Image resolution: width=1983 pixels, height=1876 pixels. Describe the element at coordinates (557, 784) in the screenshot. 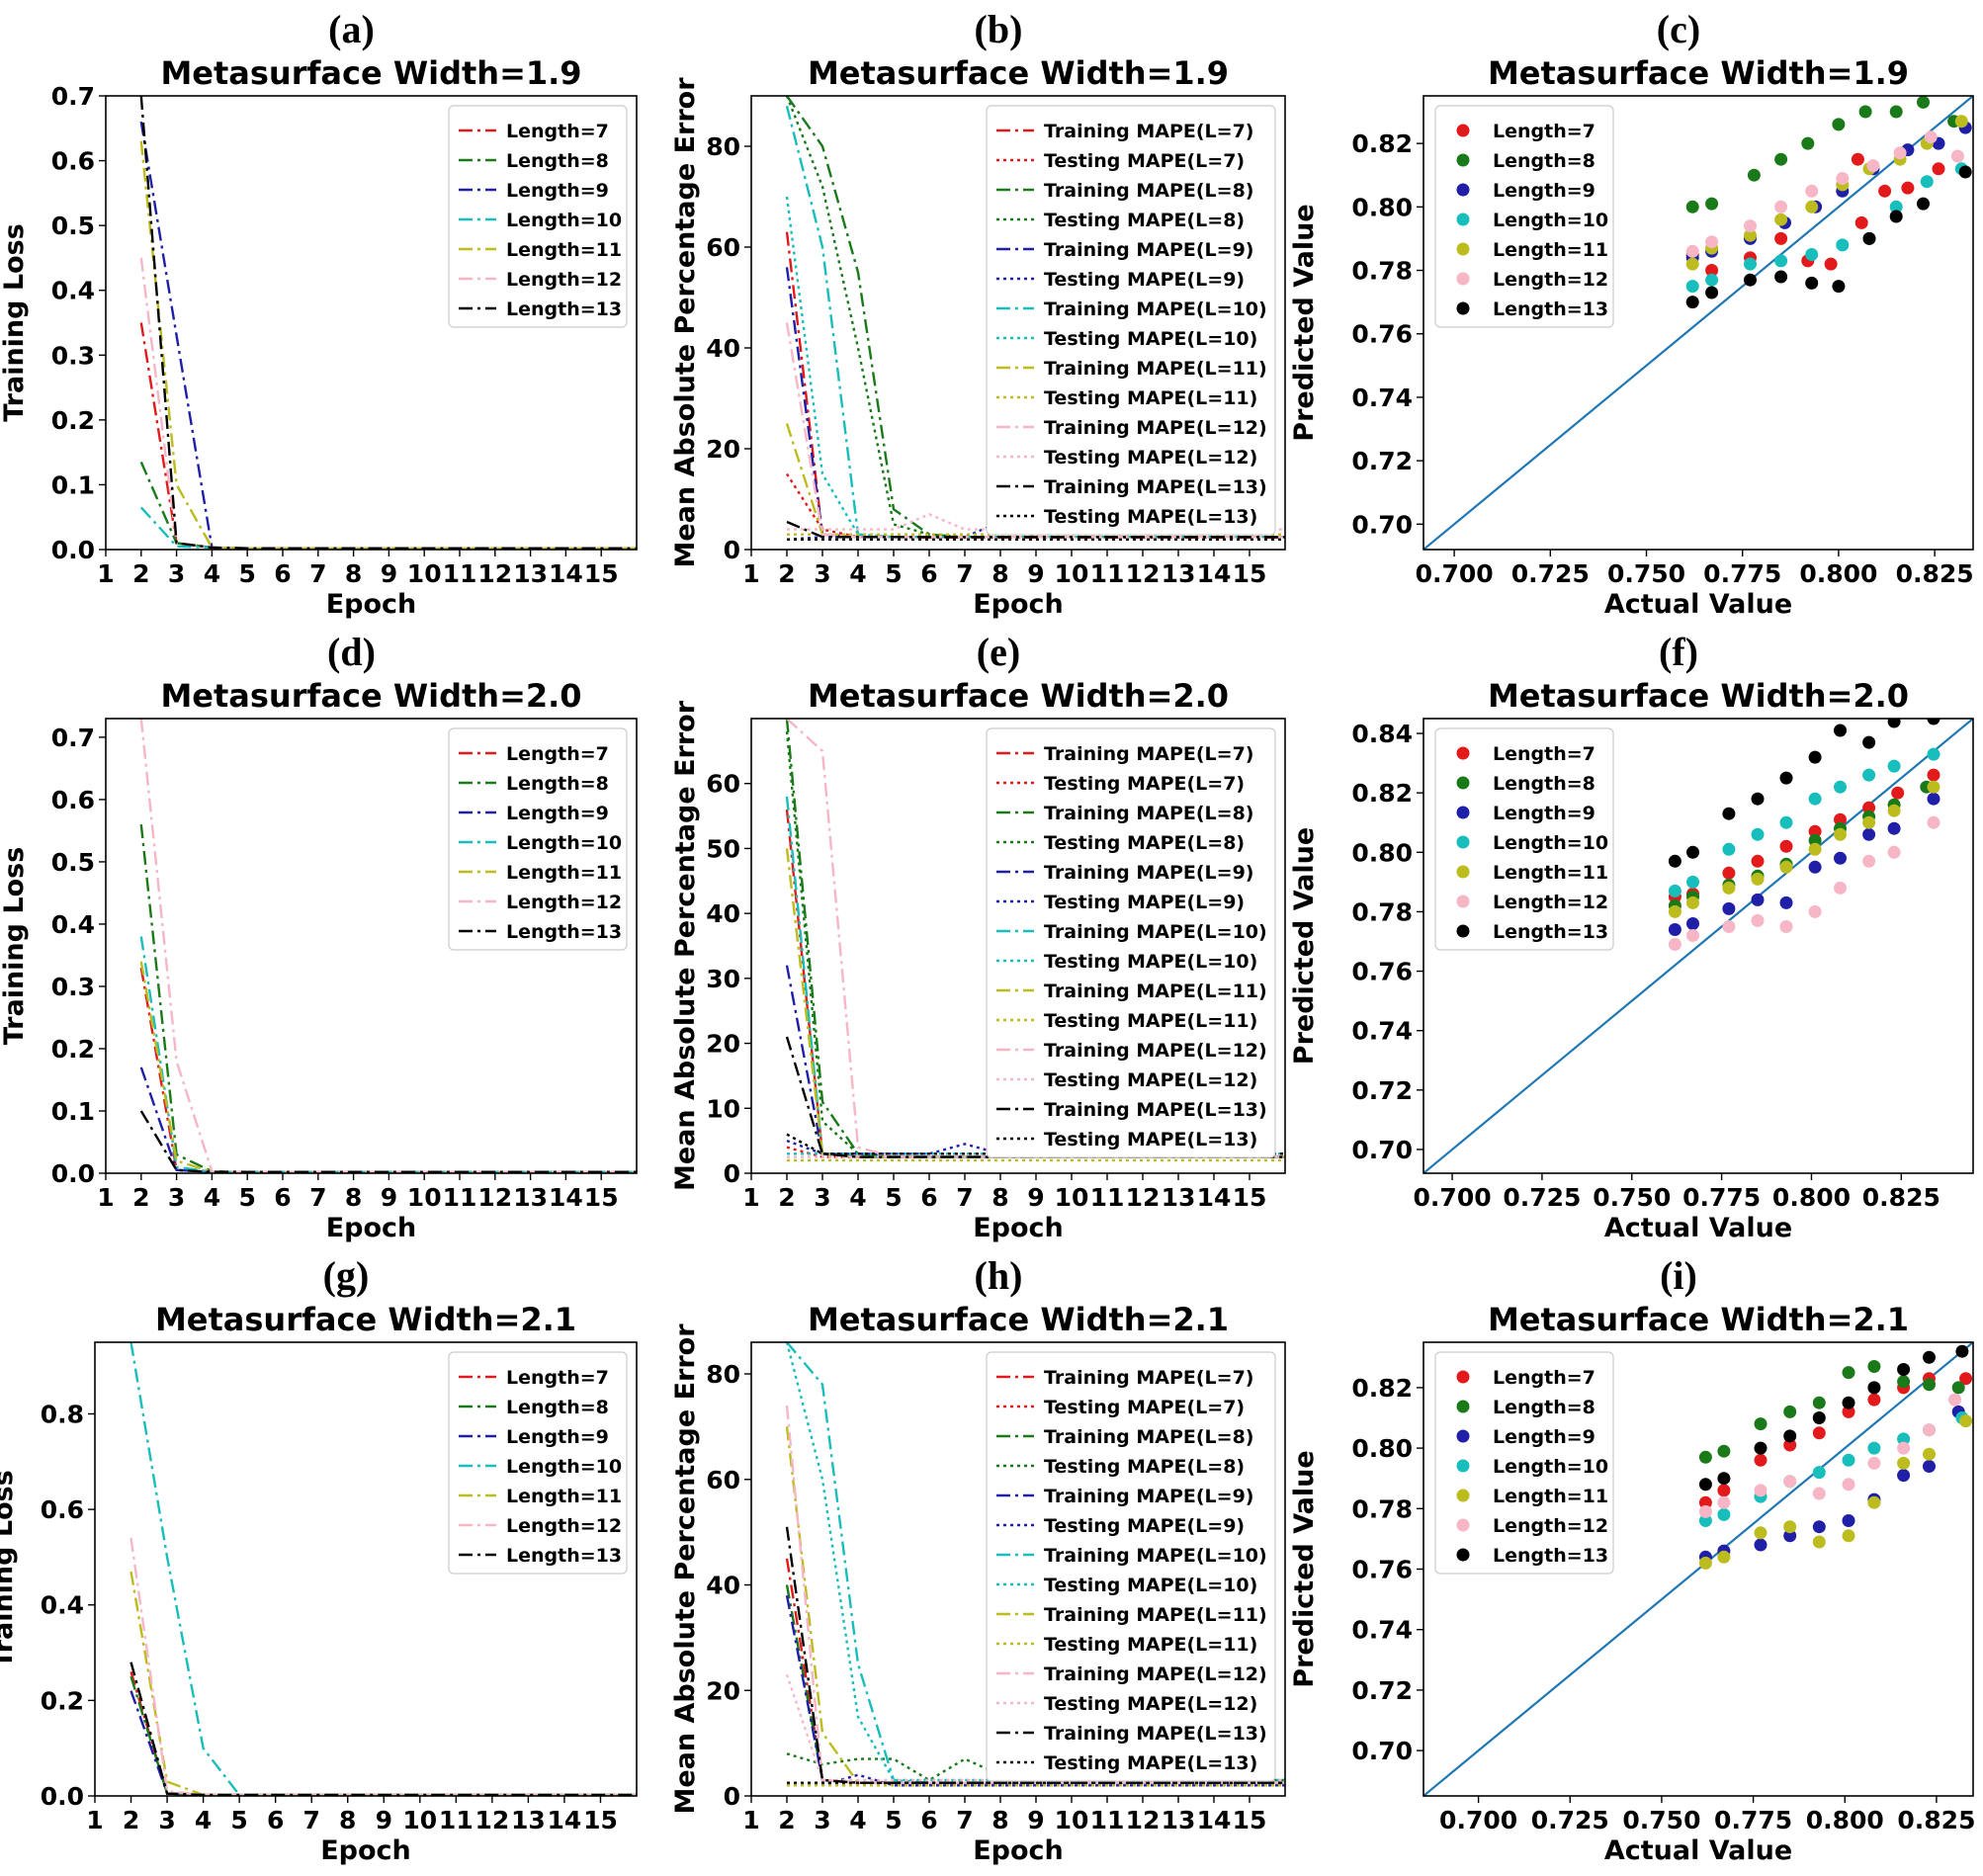

I see `legend-label: Length=8` at that location.